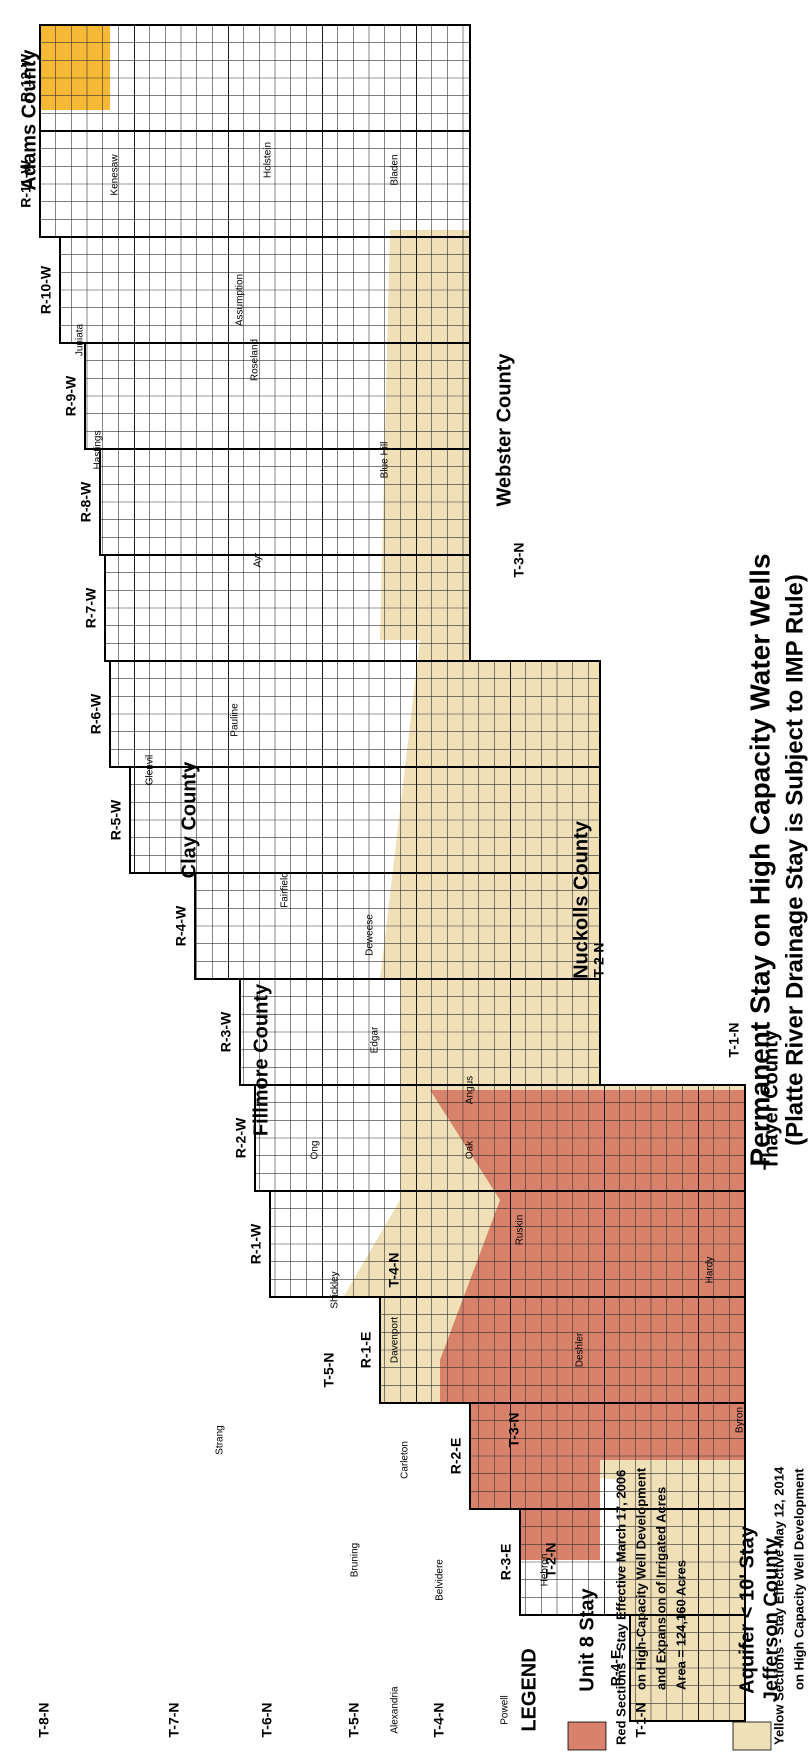 This screenshot has height=1759, width=809. What do you see at coordinates (150, 770) in the screenshot?
I see `town-label: Glenvil` at bounding box center [150, 770].